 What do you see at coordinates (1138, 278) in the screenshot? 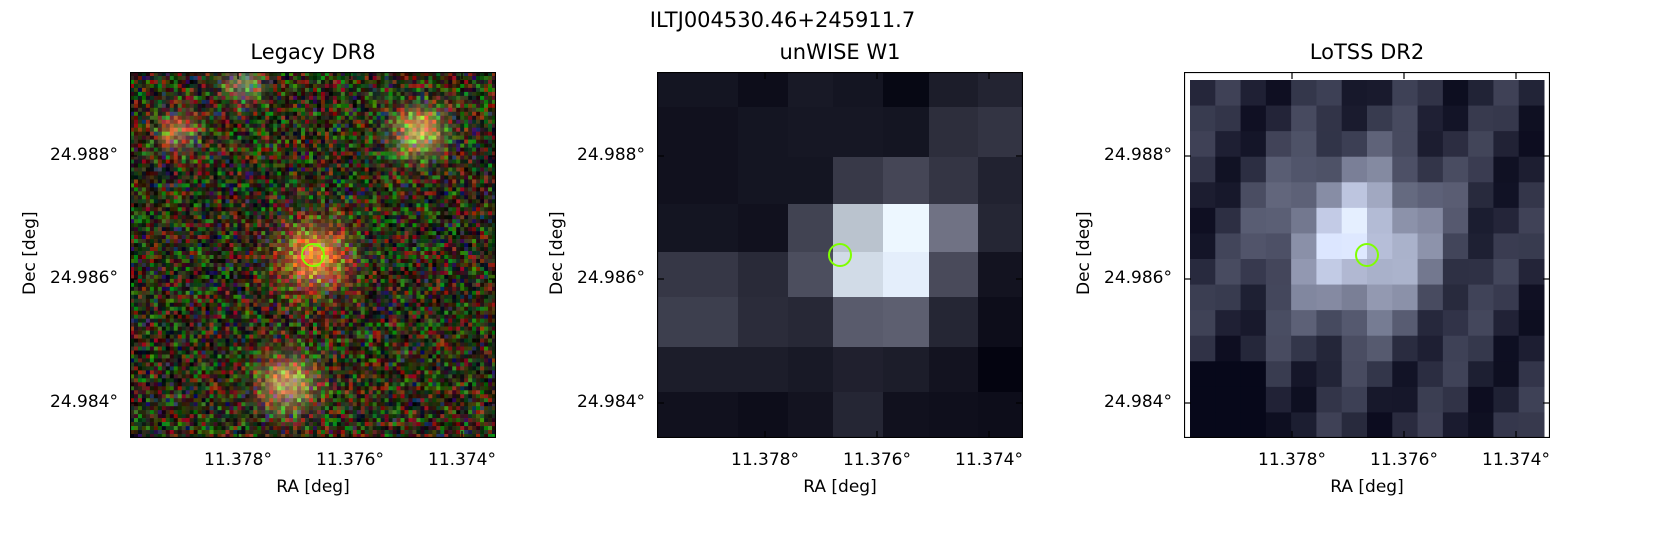
I see `y-tick-lotss-2: 24.986°` at bounding box center [1138, 278].